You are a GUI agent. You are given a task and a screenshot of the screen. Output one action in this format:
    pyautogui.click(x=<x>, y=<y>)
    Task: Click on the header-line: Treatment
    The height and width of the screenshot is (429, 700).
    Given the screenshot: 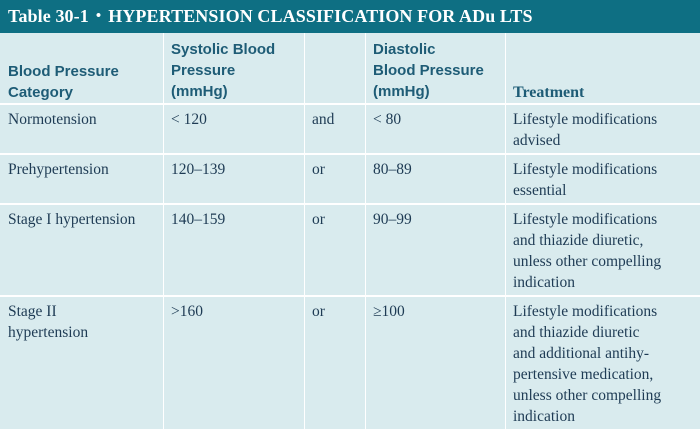 What is the action you would take?
    pyautogui.click(x=549, y=92)
    